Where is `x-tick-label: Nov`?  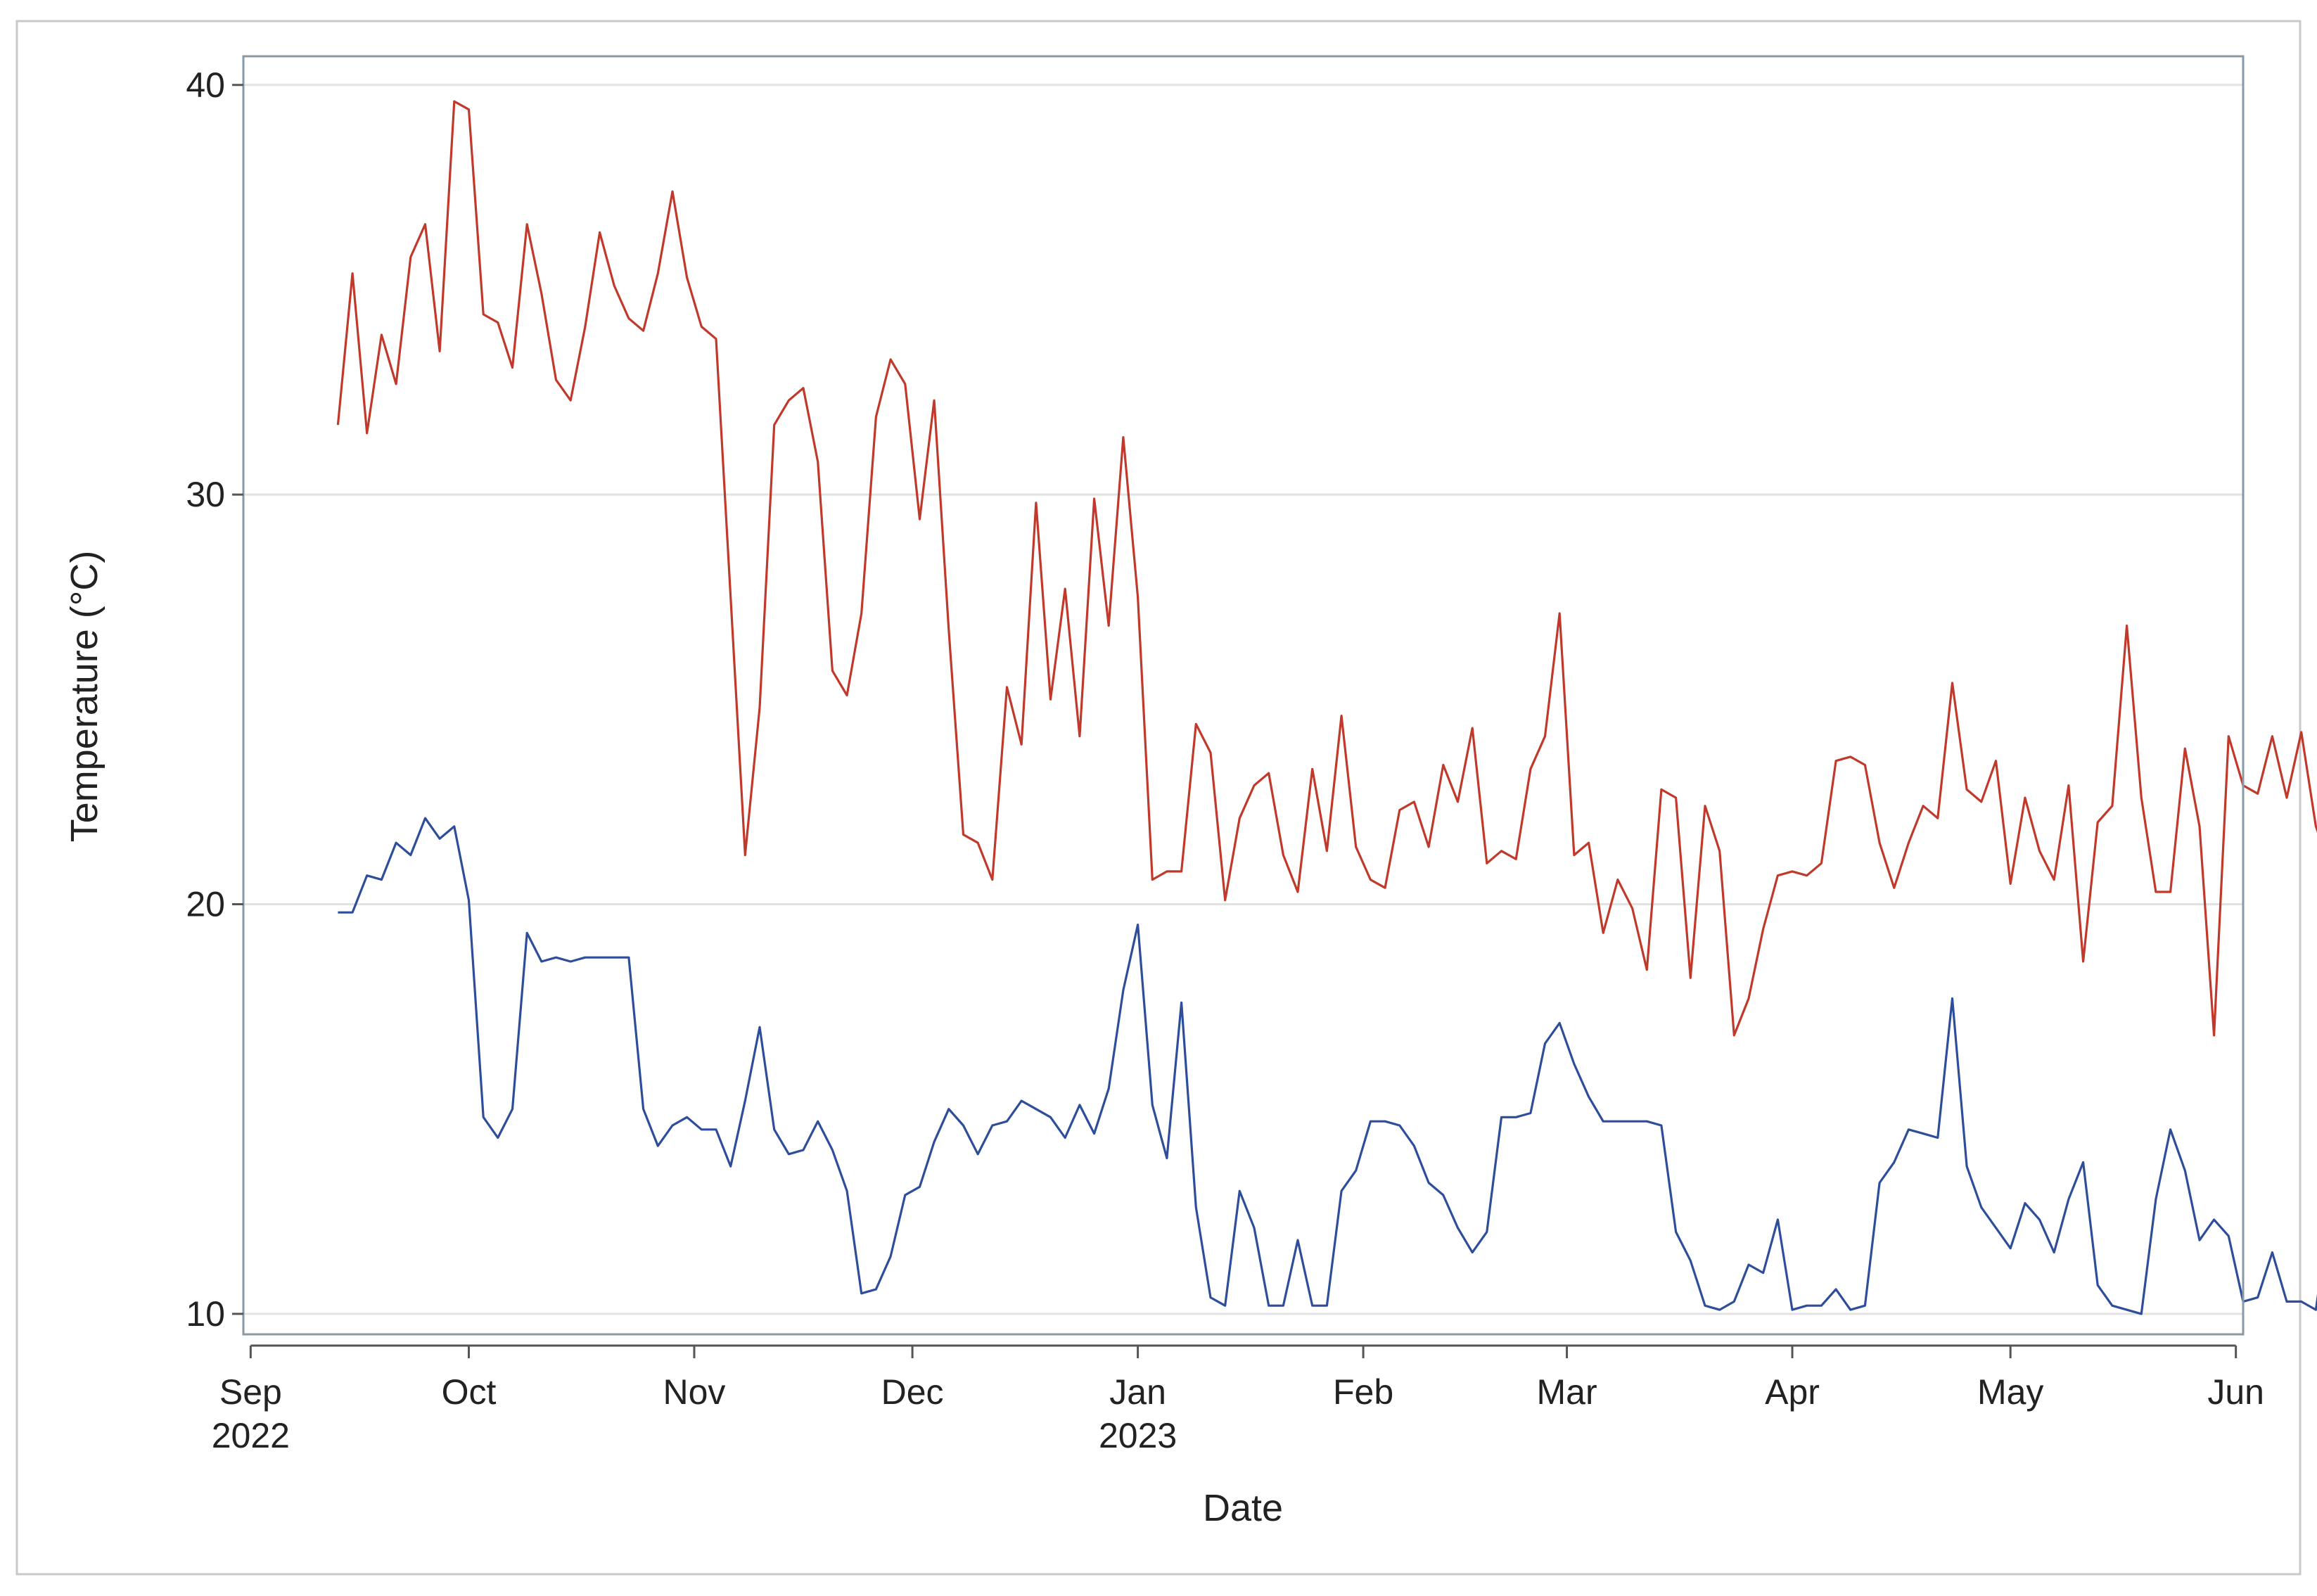
x-tick-label: Nov is located at coordinates (694, 1392).